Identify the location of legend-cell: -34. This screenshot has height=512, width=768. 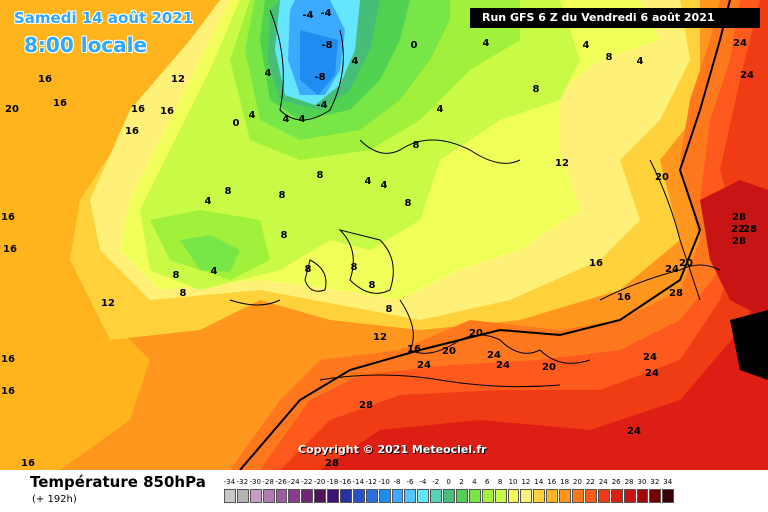
(229, 492).